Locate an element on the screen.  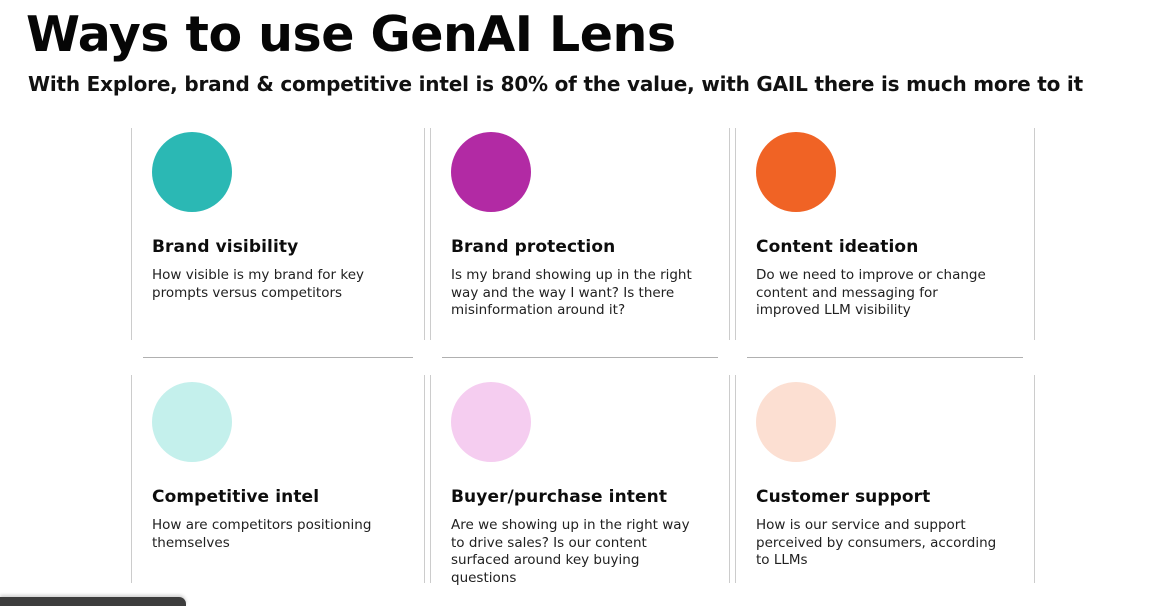
card-heading: Brand visibility is located at coordinates (225, 247).